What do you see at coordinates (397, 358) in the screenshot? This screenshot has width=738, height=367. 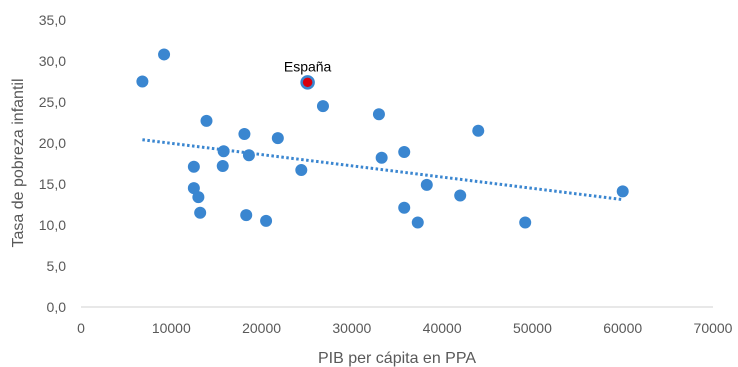 I see `x-axis-title: PIB per cápita en PPA` at bounding box center [397, 358].